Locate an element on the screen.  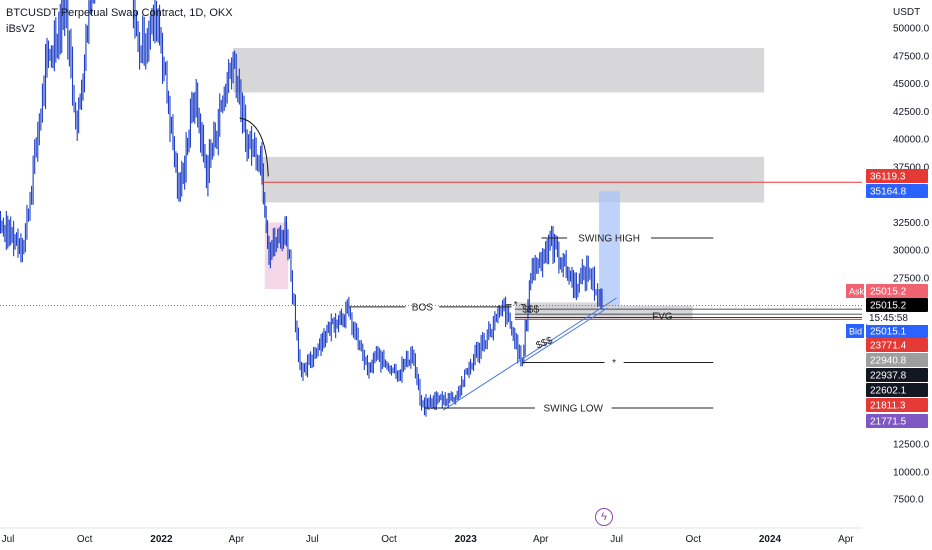
x-tick-label: 2022 is located at coordinates (161, 539).